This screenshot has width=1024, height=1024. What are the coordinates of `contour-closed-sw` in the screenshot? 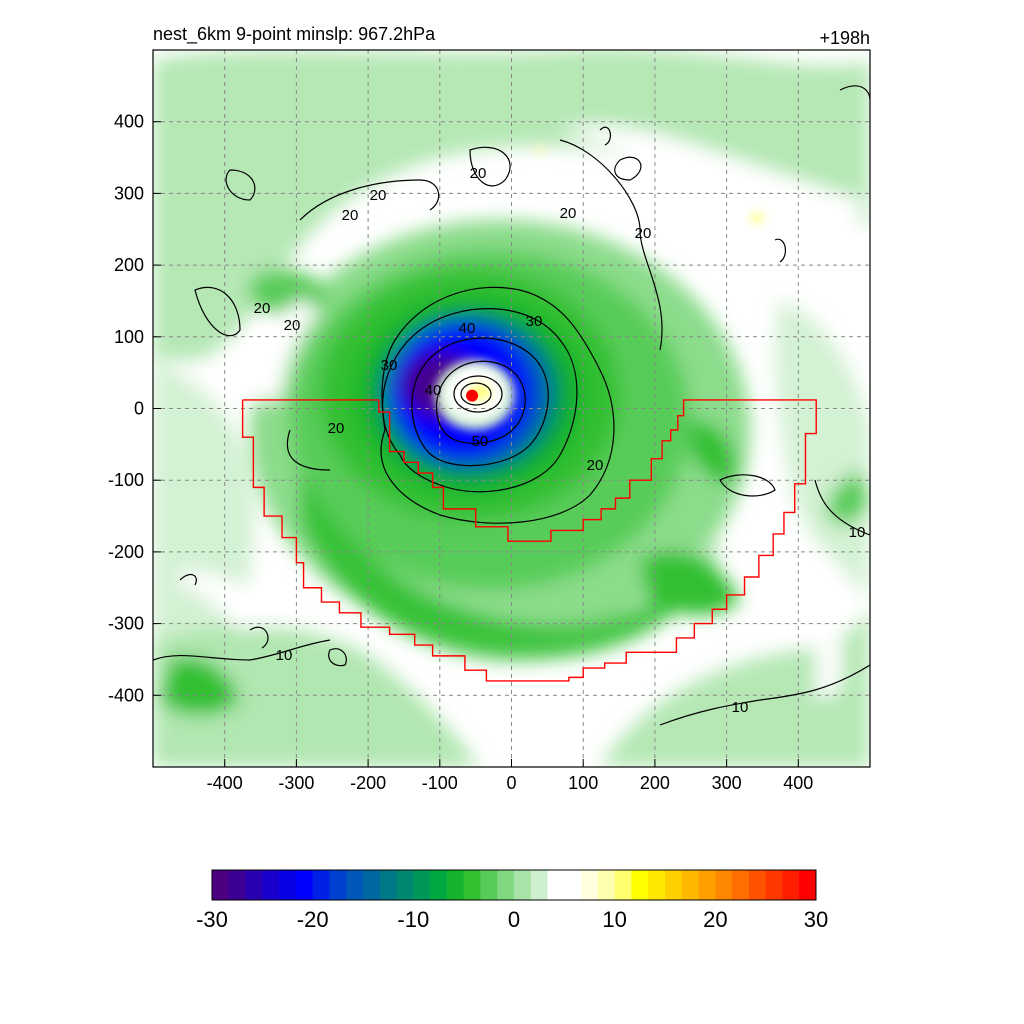 It's located at (337, 657).